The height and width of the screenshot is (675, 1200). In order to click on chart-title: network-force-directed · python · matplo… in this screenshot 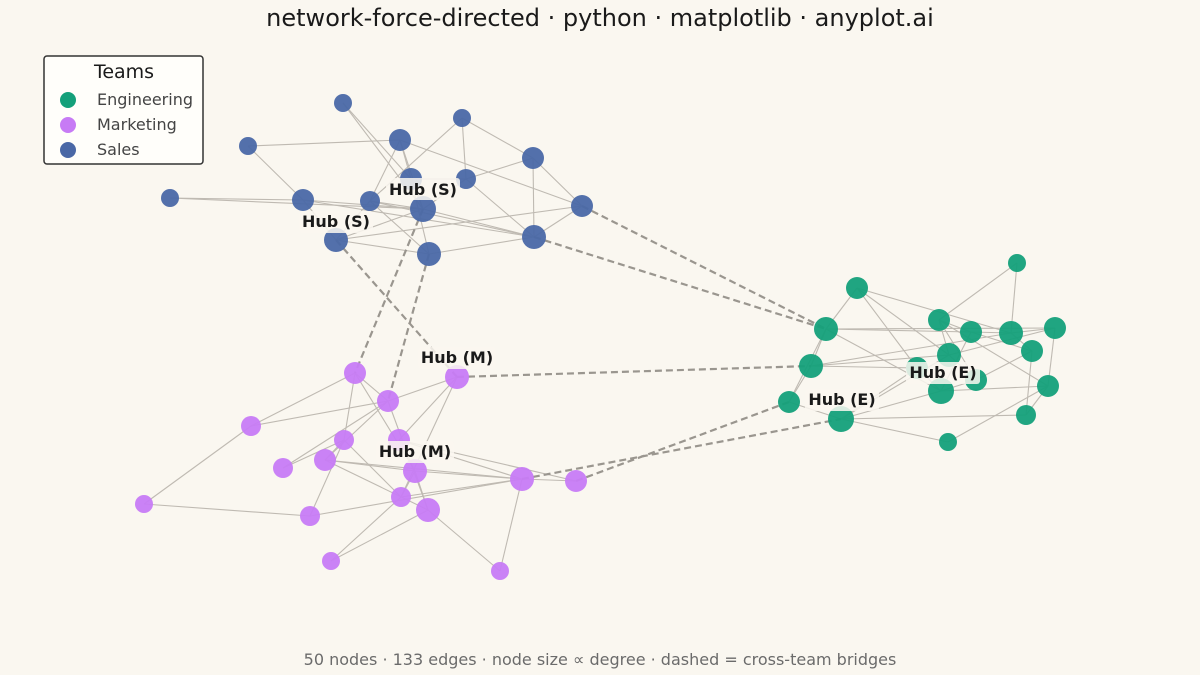, I will do `click(600, 18)`.